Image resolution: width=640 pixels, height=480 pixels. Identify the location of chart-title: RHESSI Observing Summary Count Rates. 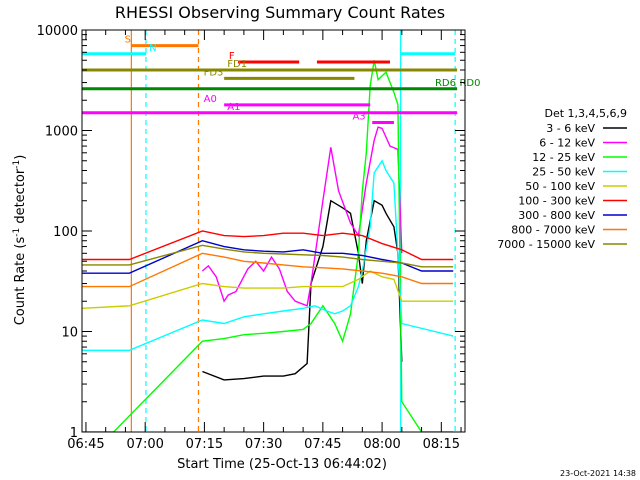
(280, 12).